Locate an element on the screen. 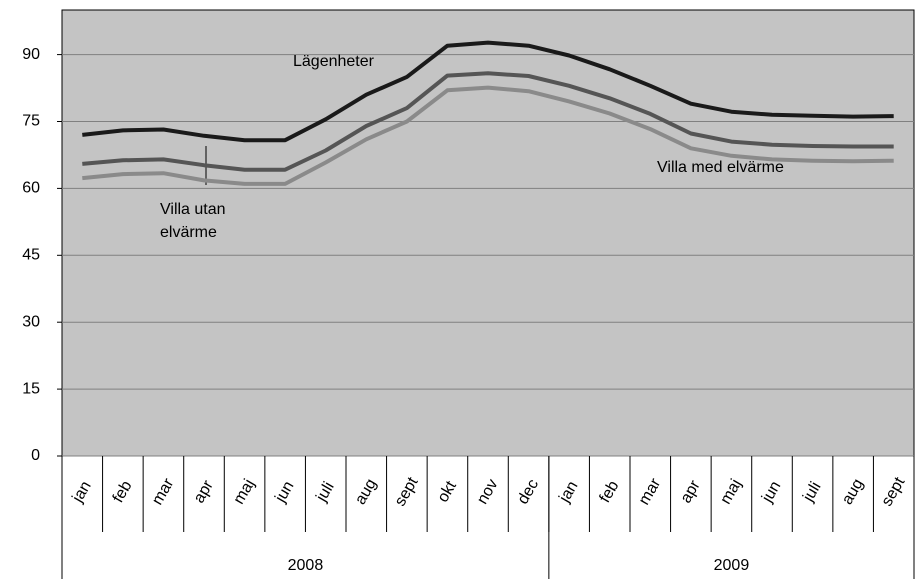  y-tick-label: 15 is located at coordinates (31, 388).